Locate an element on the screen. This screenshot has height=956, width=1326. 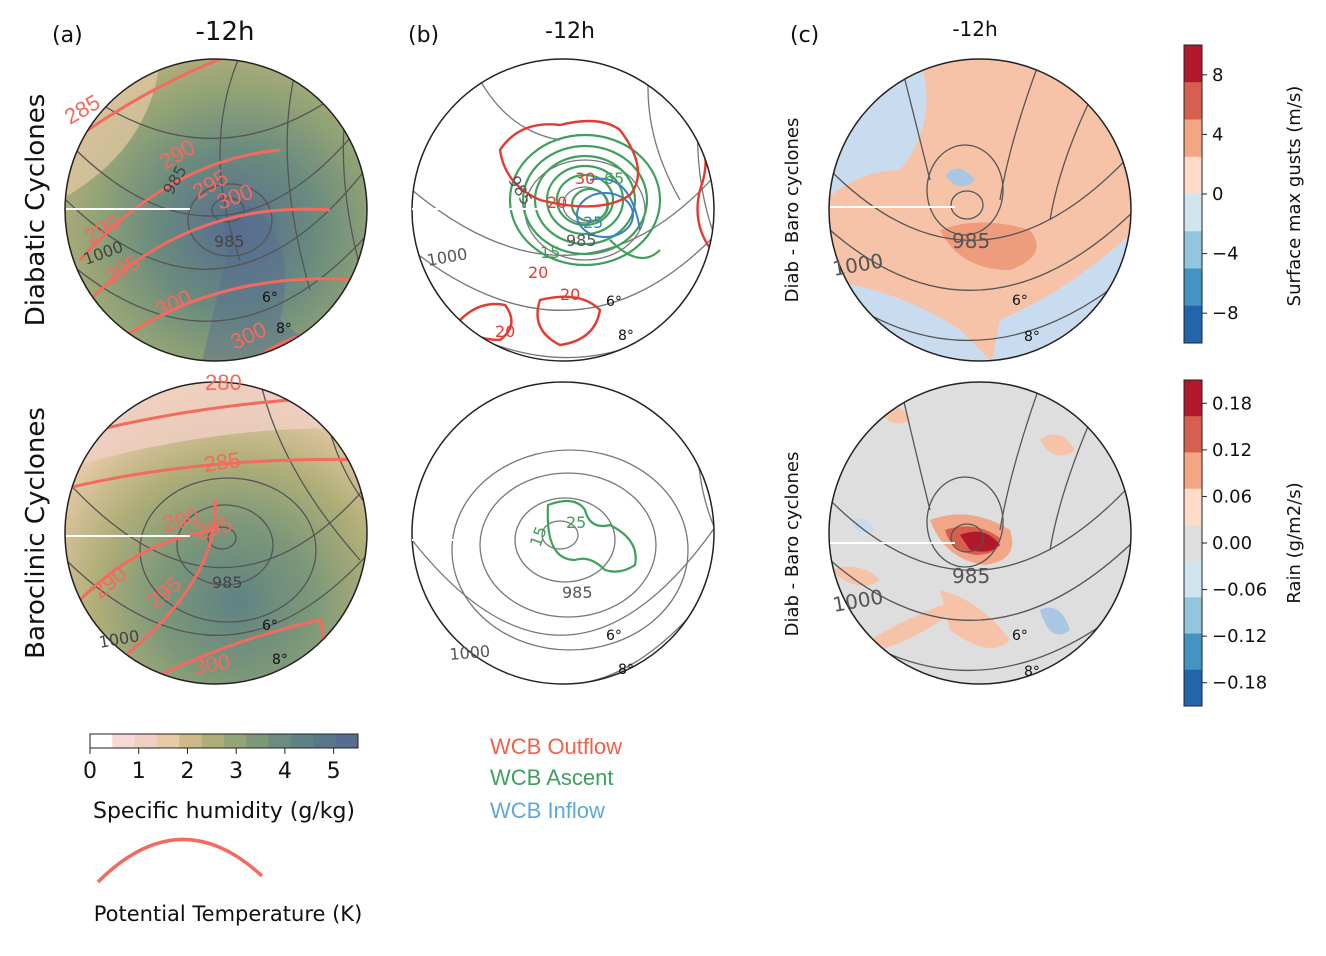
panel-c-bottom-degree-labels: 6° 8° is located at coordinates (1026, 654).